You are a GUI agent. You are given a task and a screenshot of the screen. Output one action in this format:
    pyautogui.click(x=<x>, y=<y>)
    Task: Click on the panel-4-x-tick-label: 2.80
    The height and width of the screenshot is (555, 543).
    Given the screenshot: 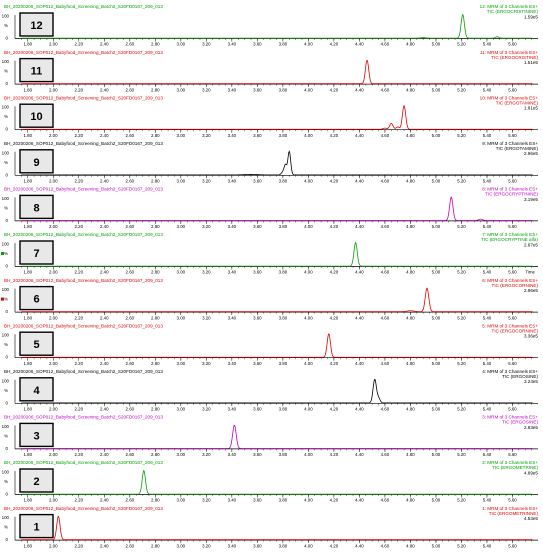 What is the action you would take?
    pyautogui.click(x=155, y=409)
    